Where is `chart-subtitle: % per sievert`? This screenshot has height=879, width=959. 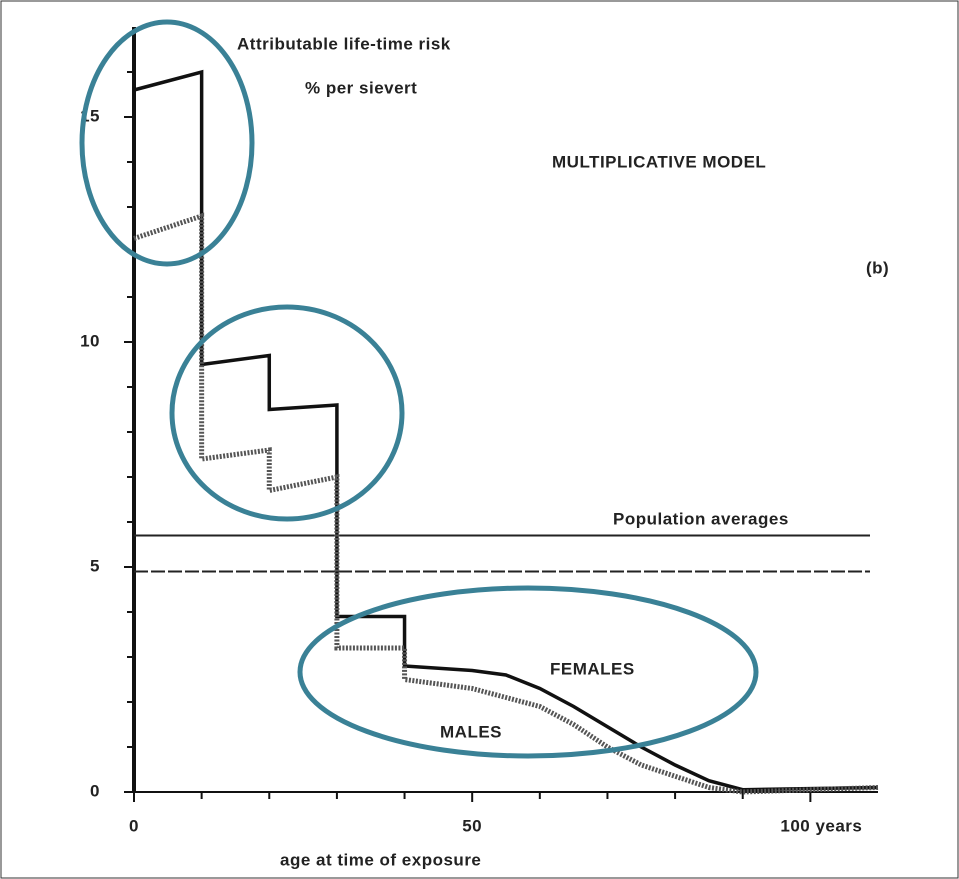 chart-subtitle: % per sievert is located at coordinates (361, 87).